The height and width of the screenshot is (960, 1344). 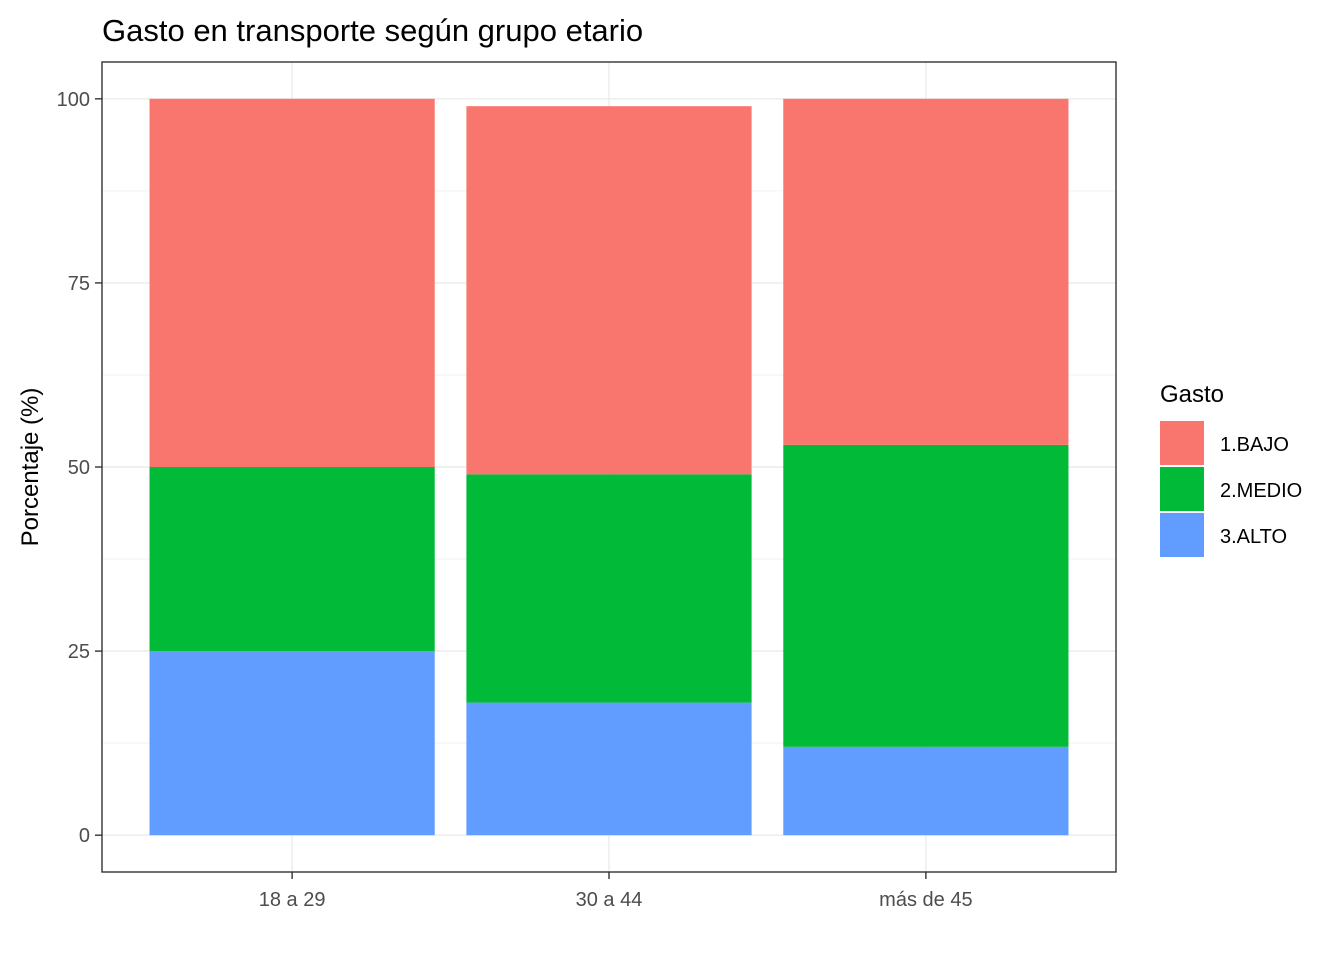 What do you see at coordinates (609, 900) in the screenshot?
I see `x-tick-label: 30 a 44` at bounding box center [609, 900].